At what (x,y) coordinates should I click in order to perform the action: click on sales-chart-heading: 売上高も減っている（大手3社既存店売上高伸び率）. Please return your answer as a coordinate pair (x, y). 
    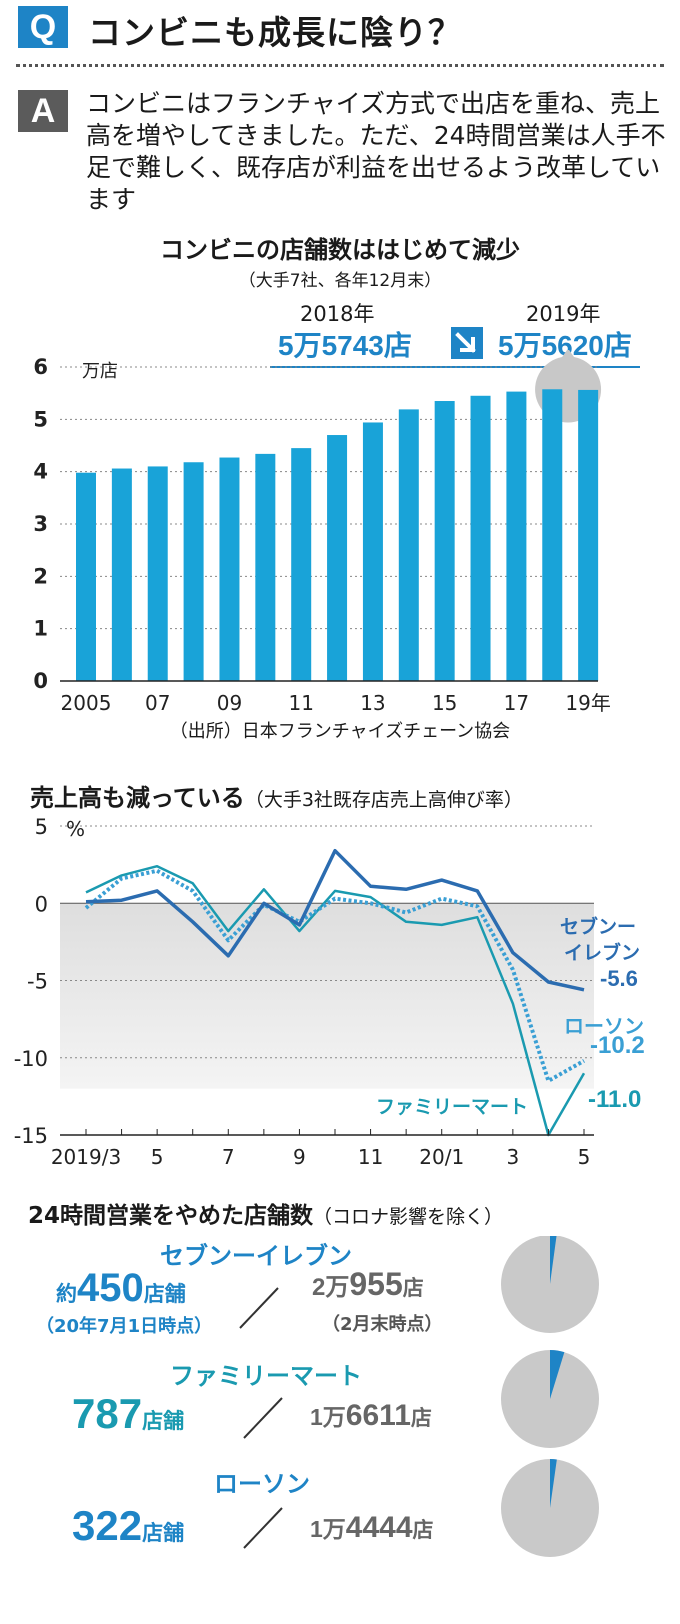
    Looking at the image, I should click on (276, 795).